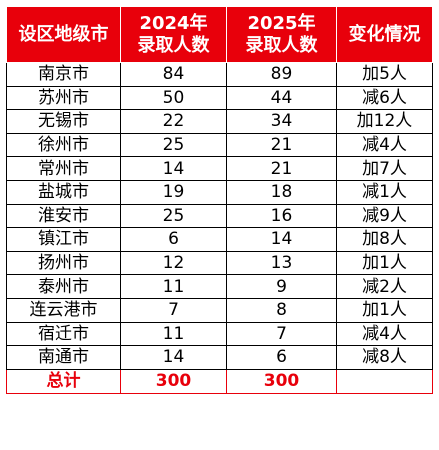 Image resolution: width=439 pixels, height=450 pixels. Describe the element at coordinates (384, 381) in the screenshot. I see `total-change` at that location.